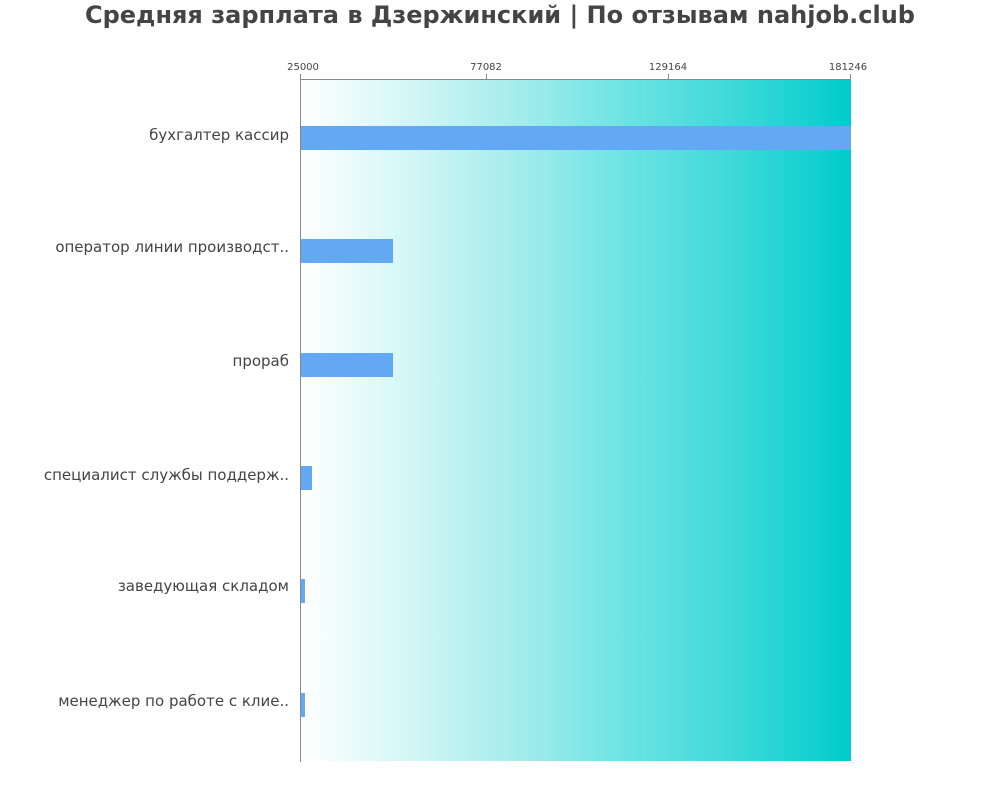 This screenshot has width=1000, height=800. What do you see at coordinates (173, 701) in the screenshot?
I see `category-label: менеджер по работе с клие..` at bounding box center [173, 701].